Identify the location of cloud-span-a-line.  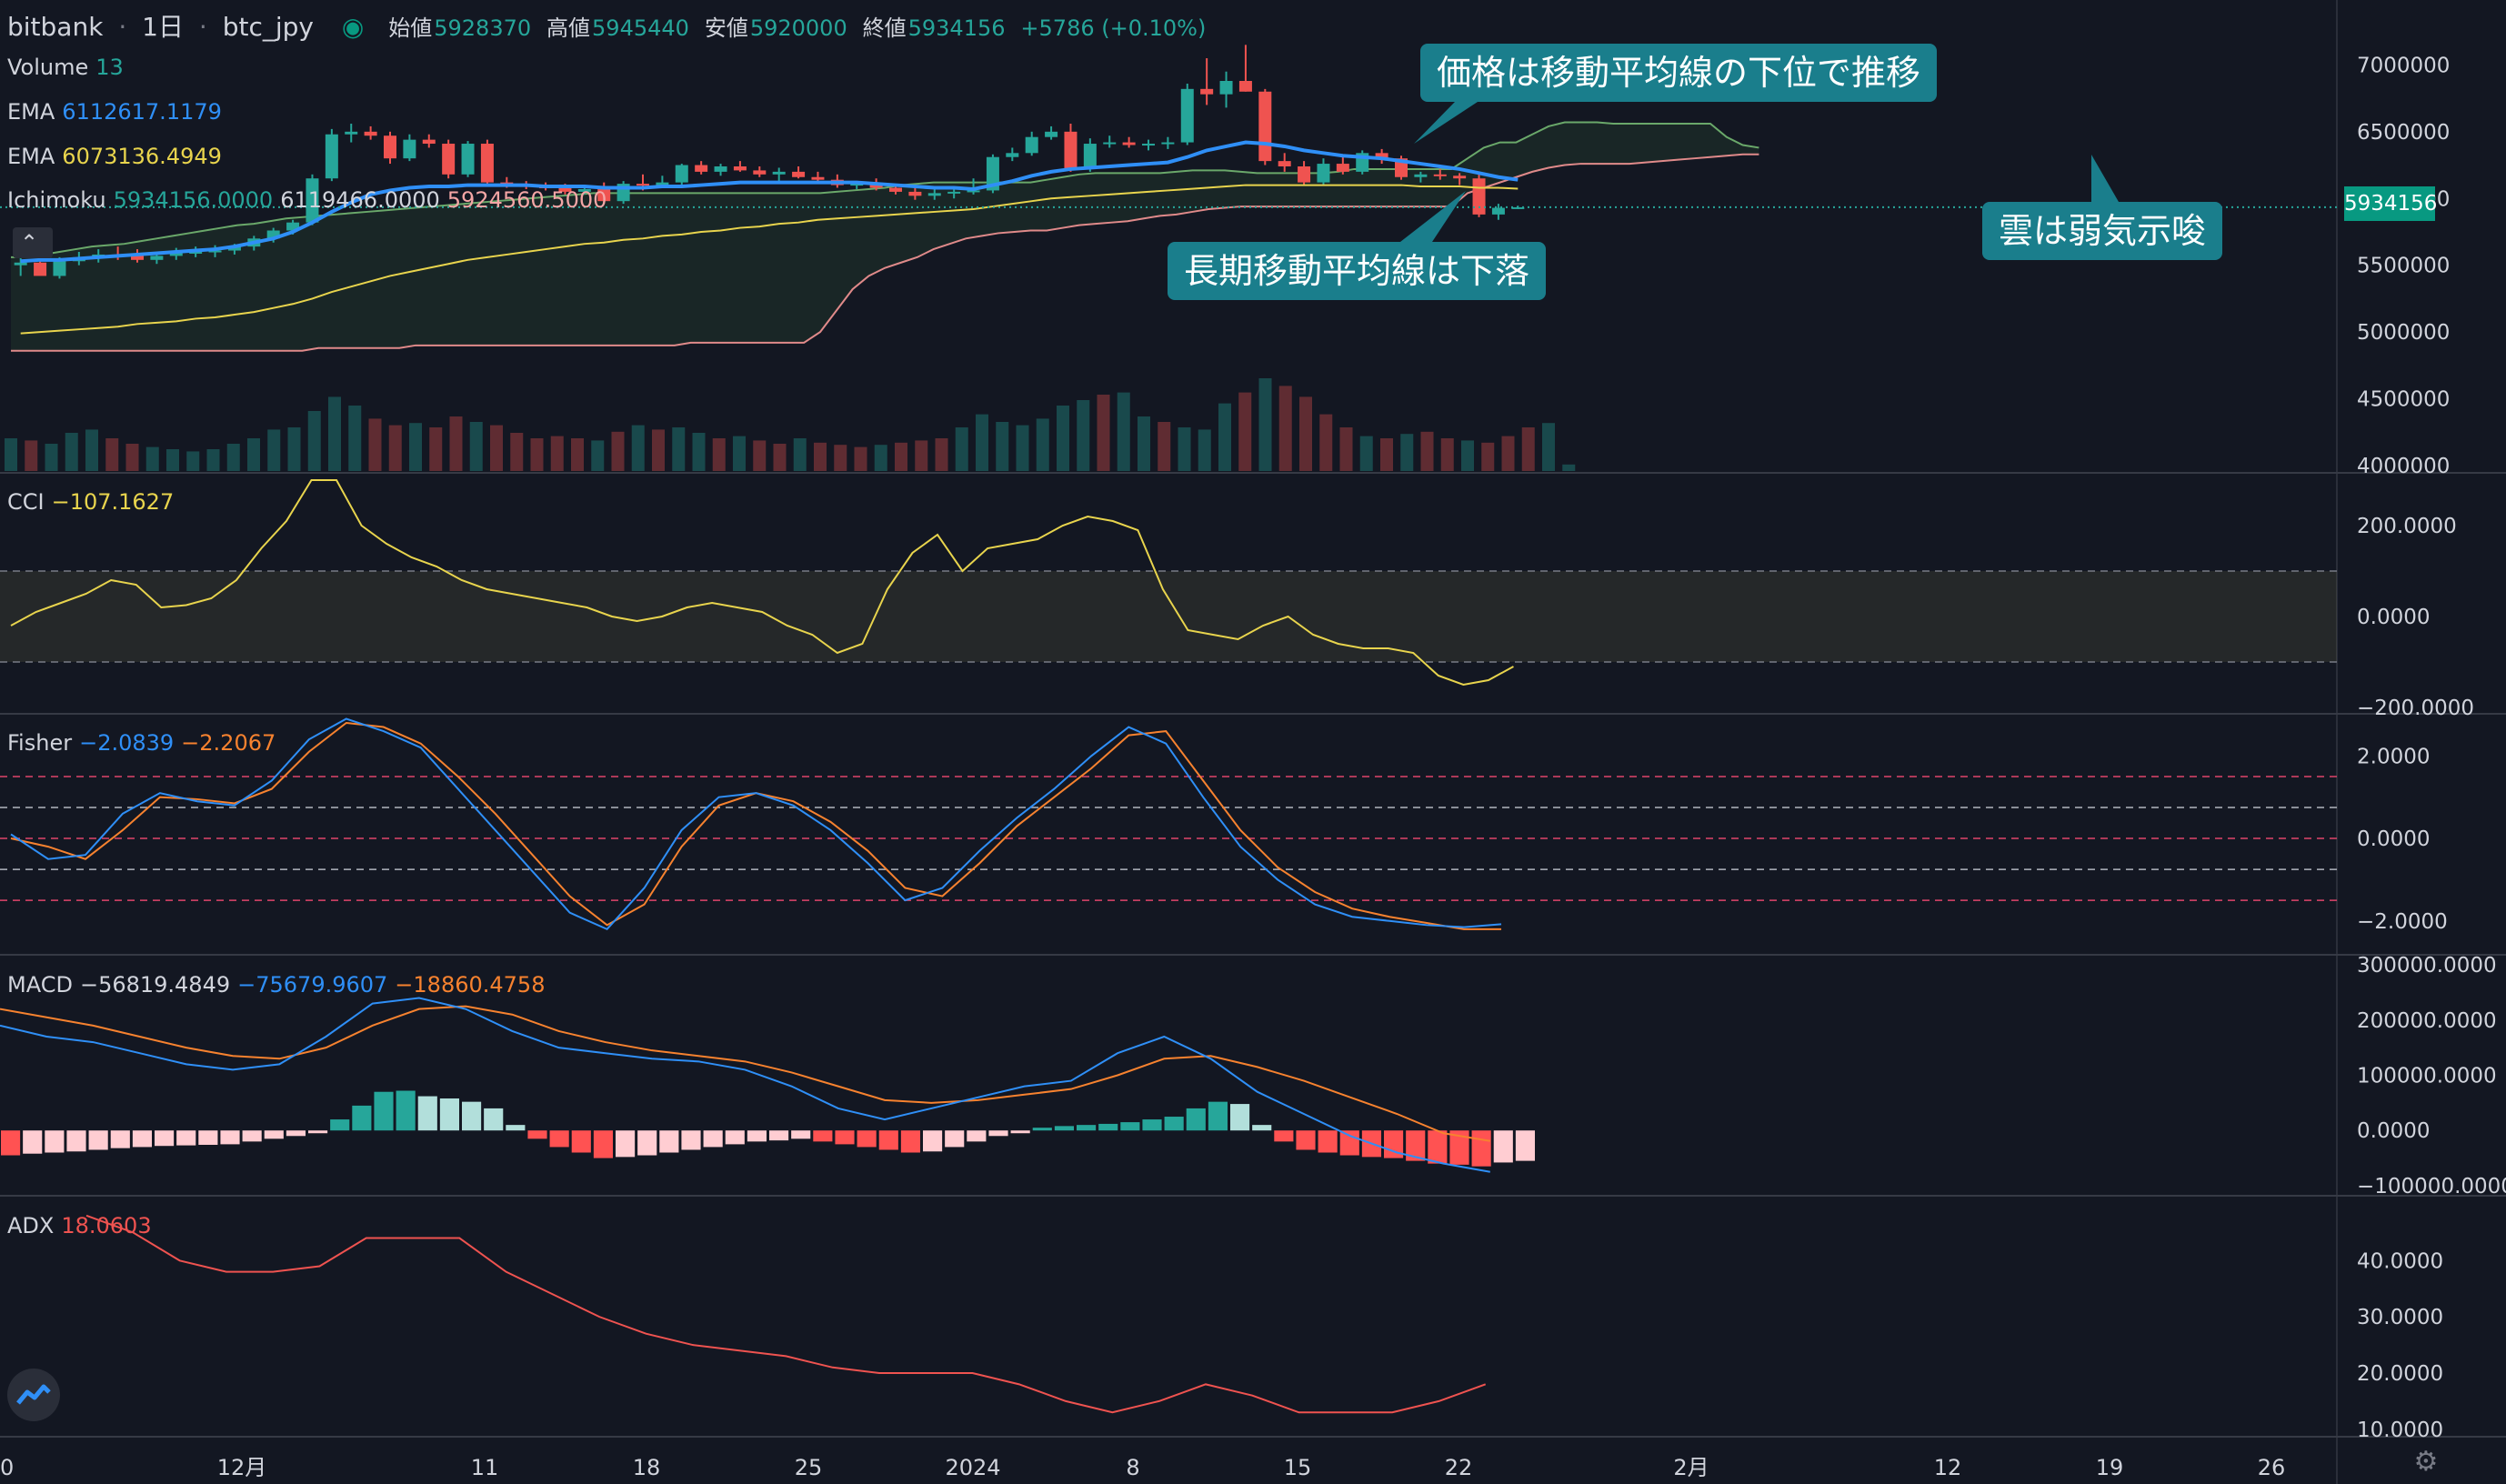
(885, 189).